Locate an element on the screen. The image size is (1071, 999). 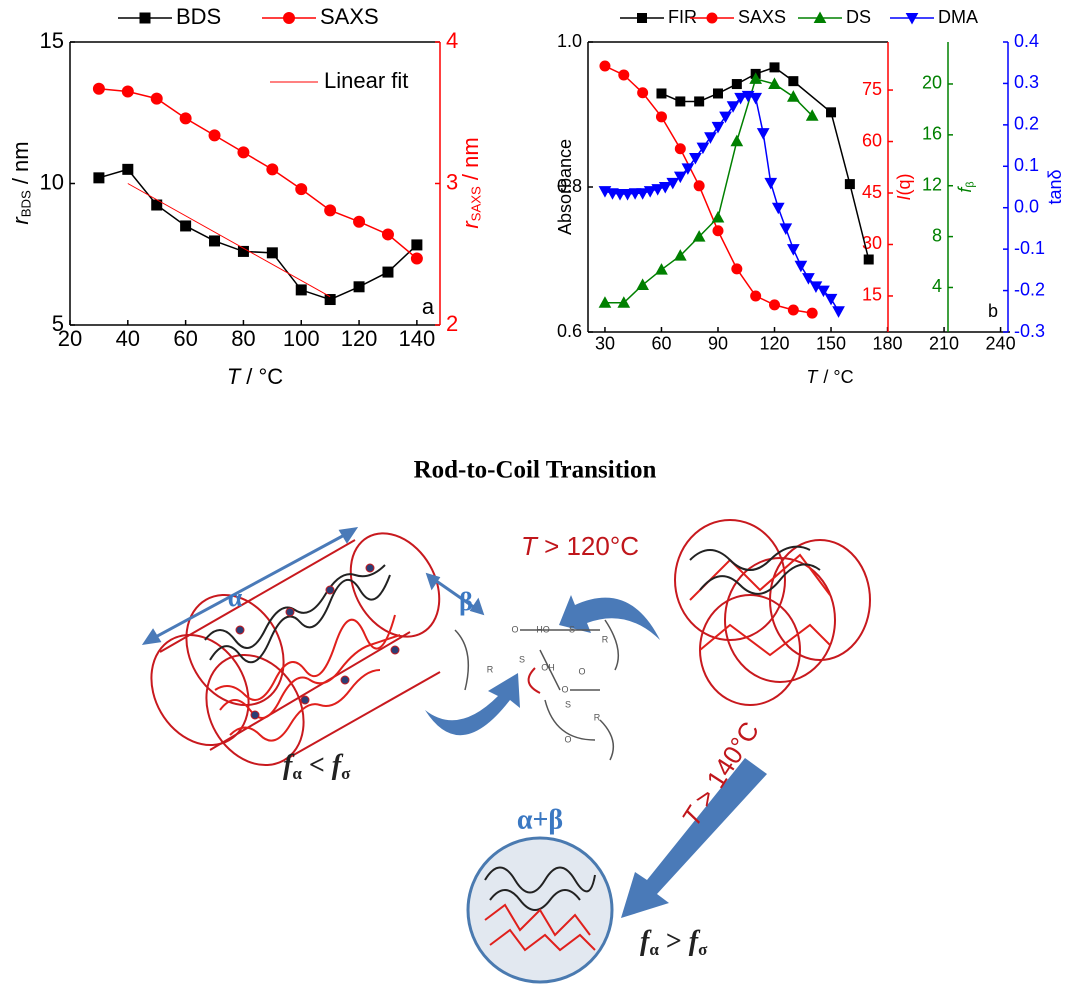
legend-label: BDS is located at coordinates (198, 16).